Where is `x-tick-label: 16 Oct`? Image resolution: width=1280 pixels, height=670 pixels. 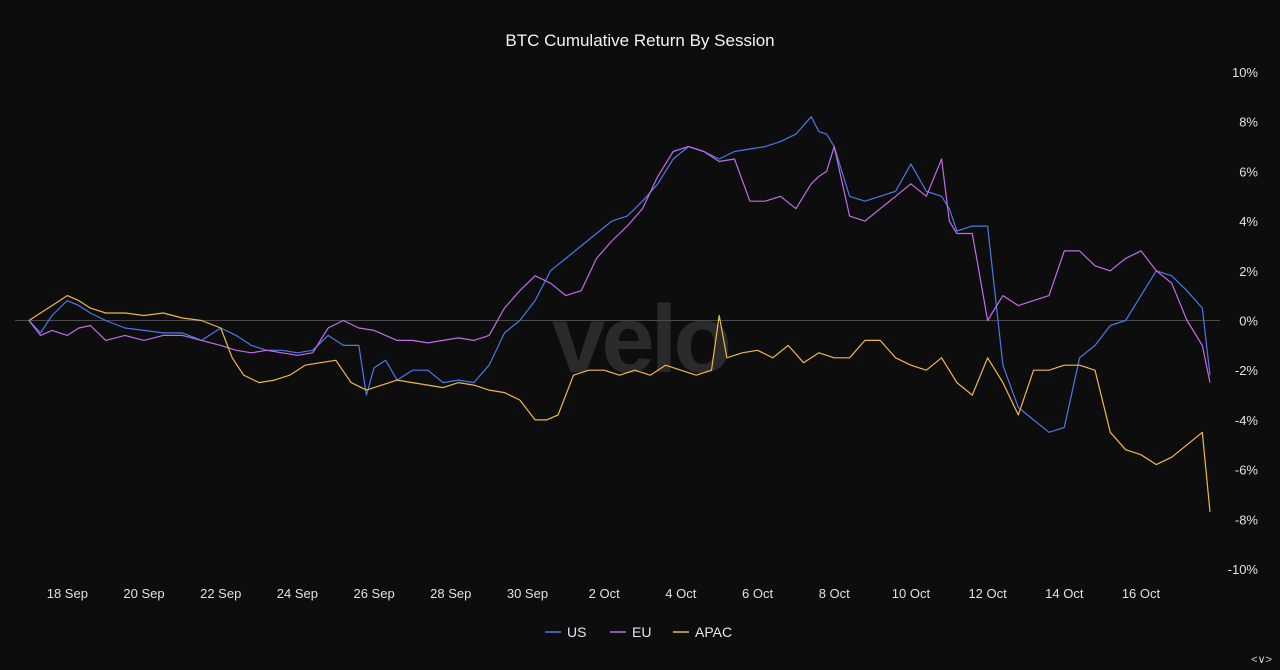
x-tick-label: 16 Oct is located at coordinates (1141, 593).